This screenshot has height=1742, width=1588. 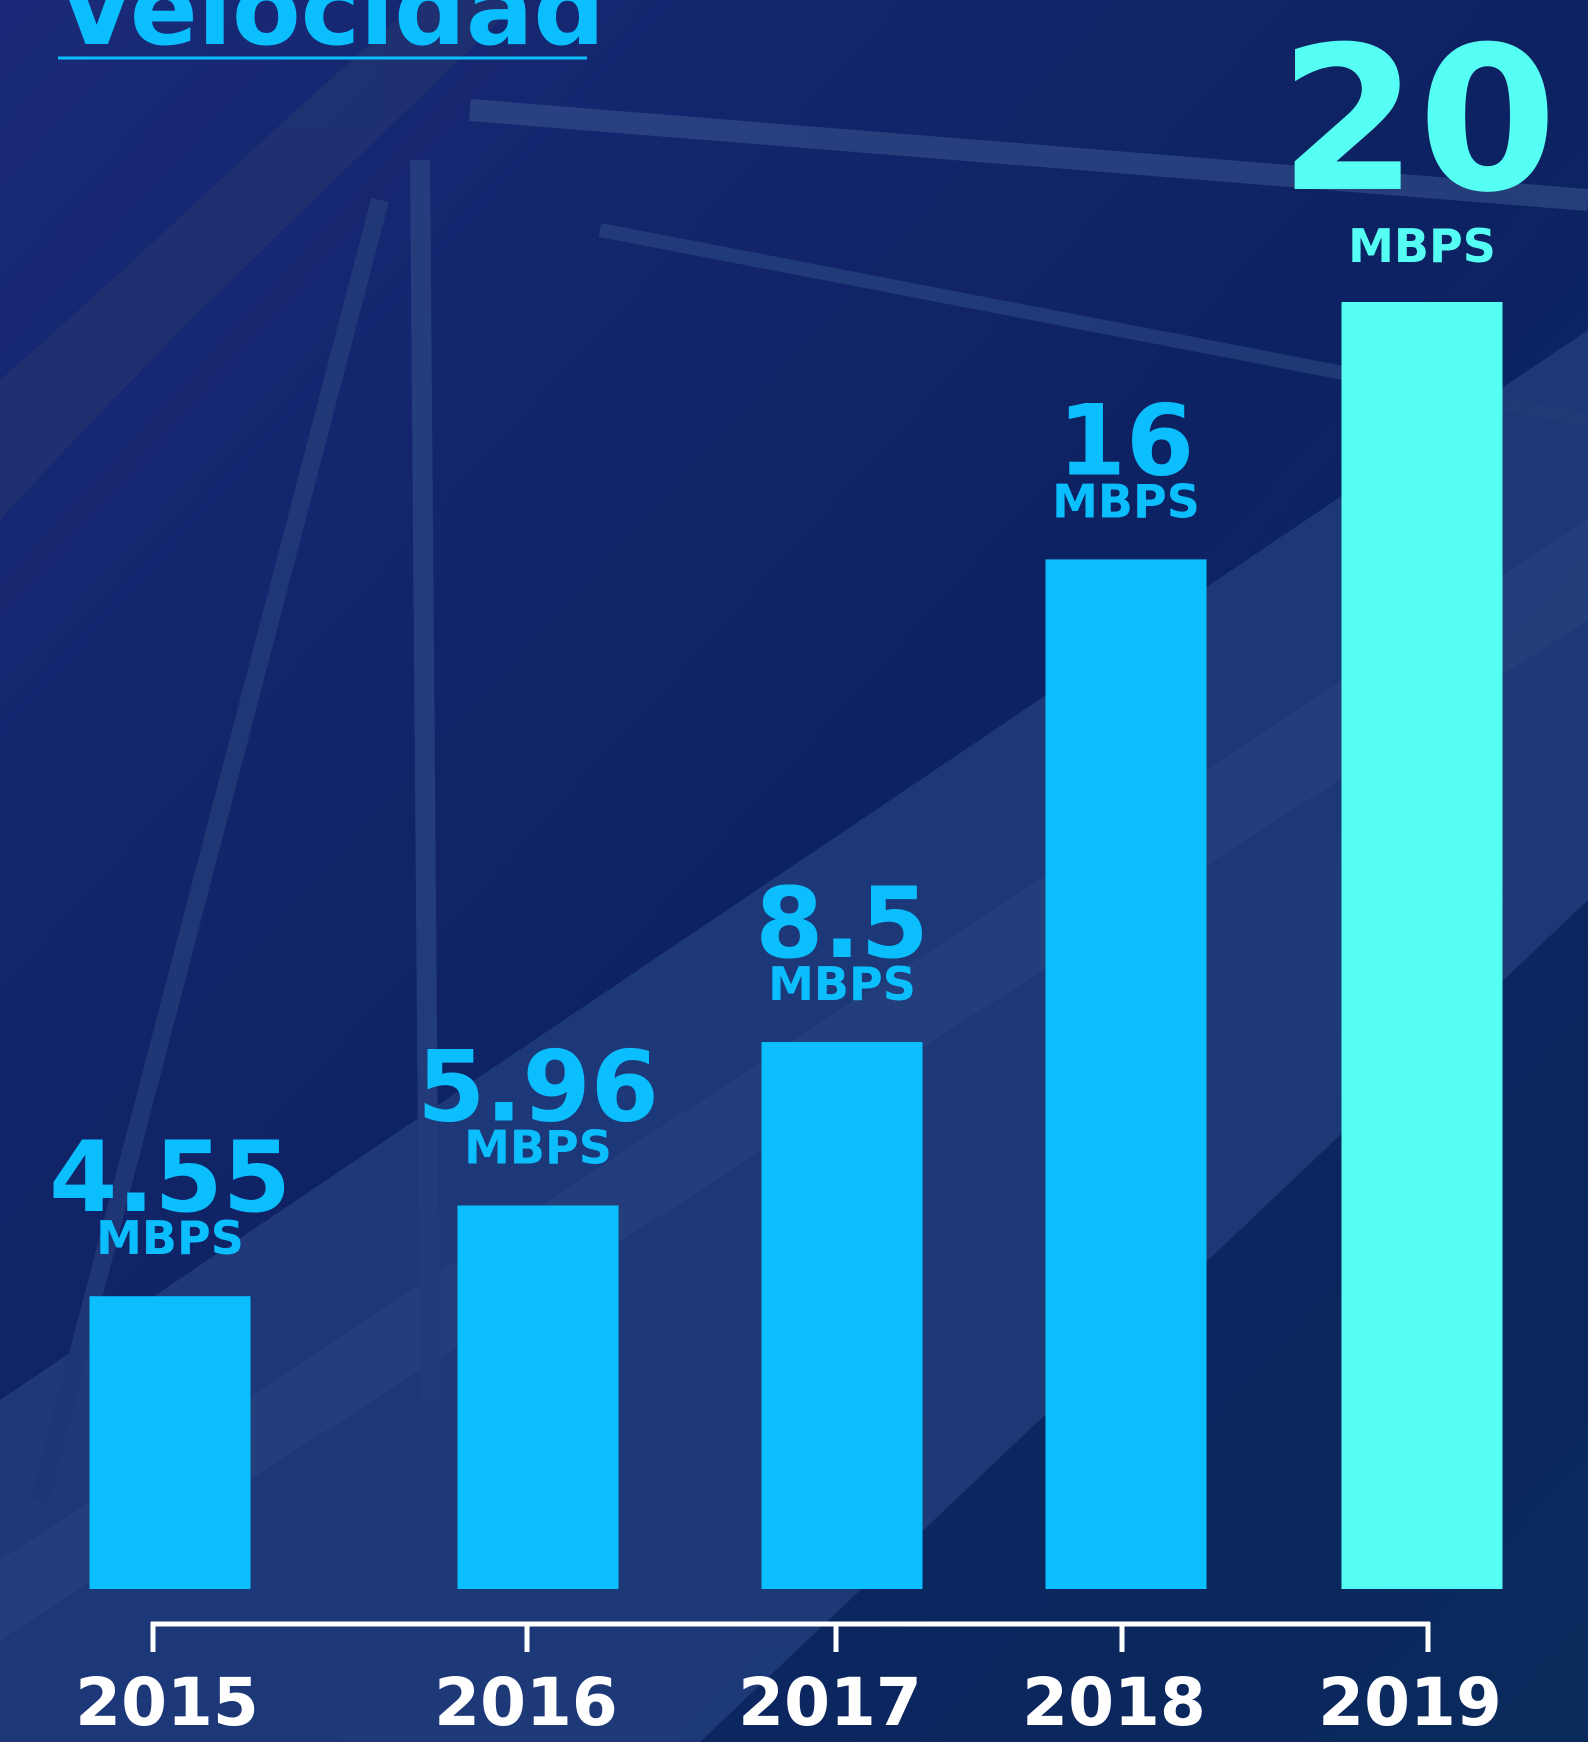 I want to click on x-tick-label: 2015, so click(x=167, y=1702).